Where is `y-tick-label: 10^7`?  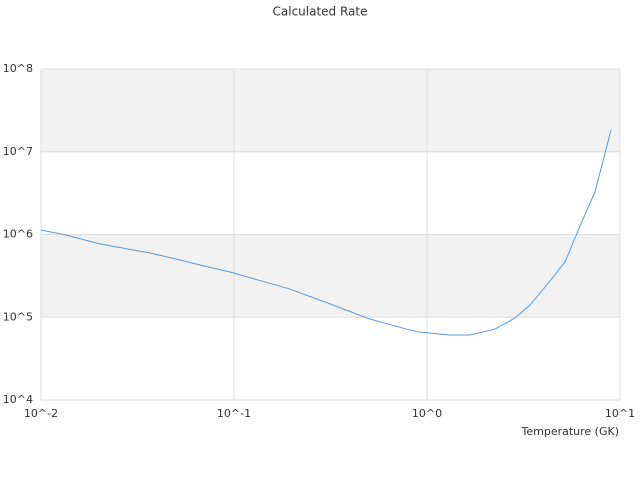 y-tick-label: 10^7 is located at coordinates (18, 151).